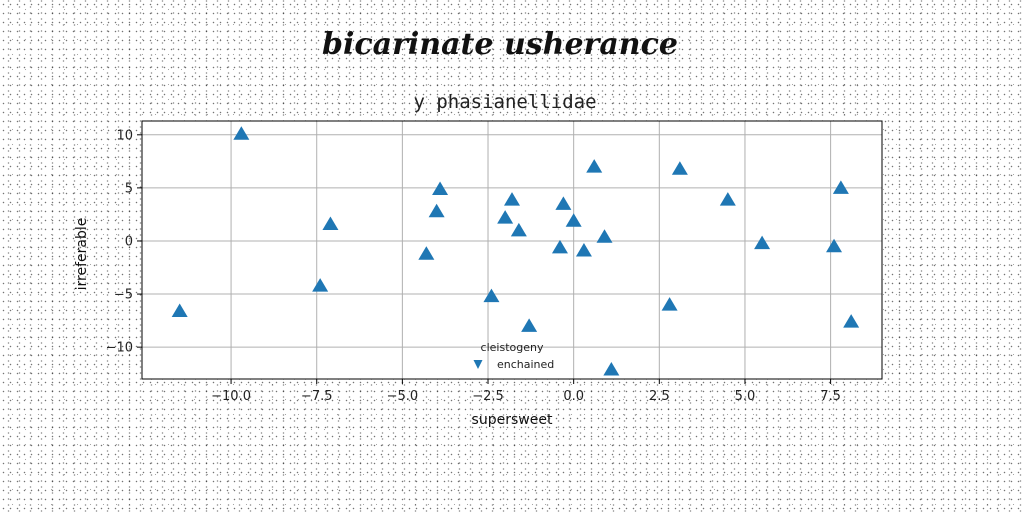 This screenshot has width=1024, height=512. What do you see at coordinates (659, 396) in the screenshot?
I see `x-tick-label: 2.5` at bounding box center [659, 396].